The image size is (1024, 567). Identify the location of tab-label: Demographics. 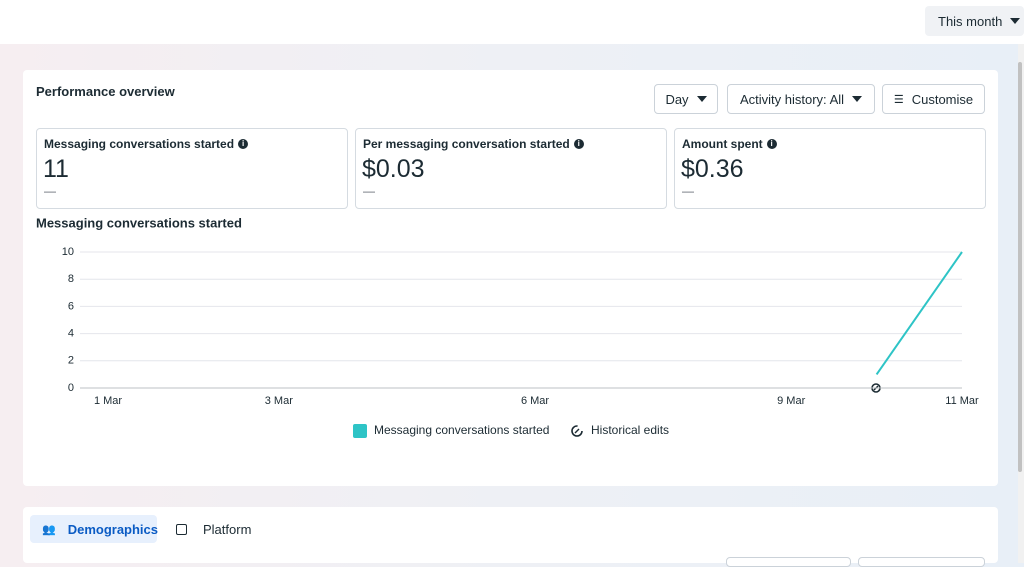
(113, 529).